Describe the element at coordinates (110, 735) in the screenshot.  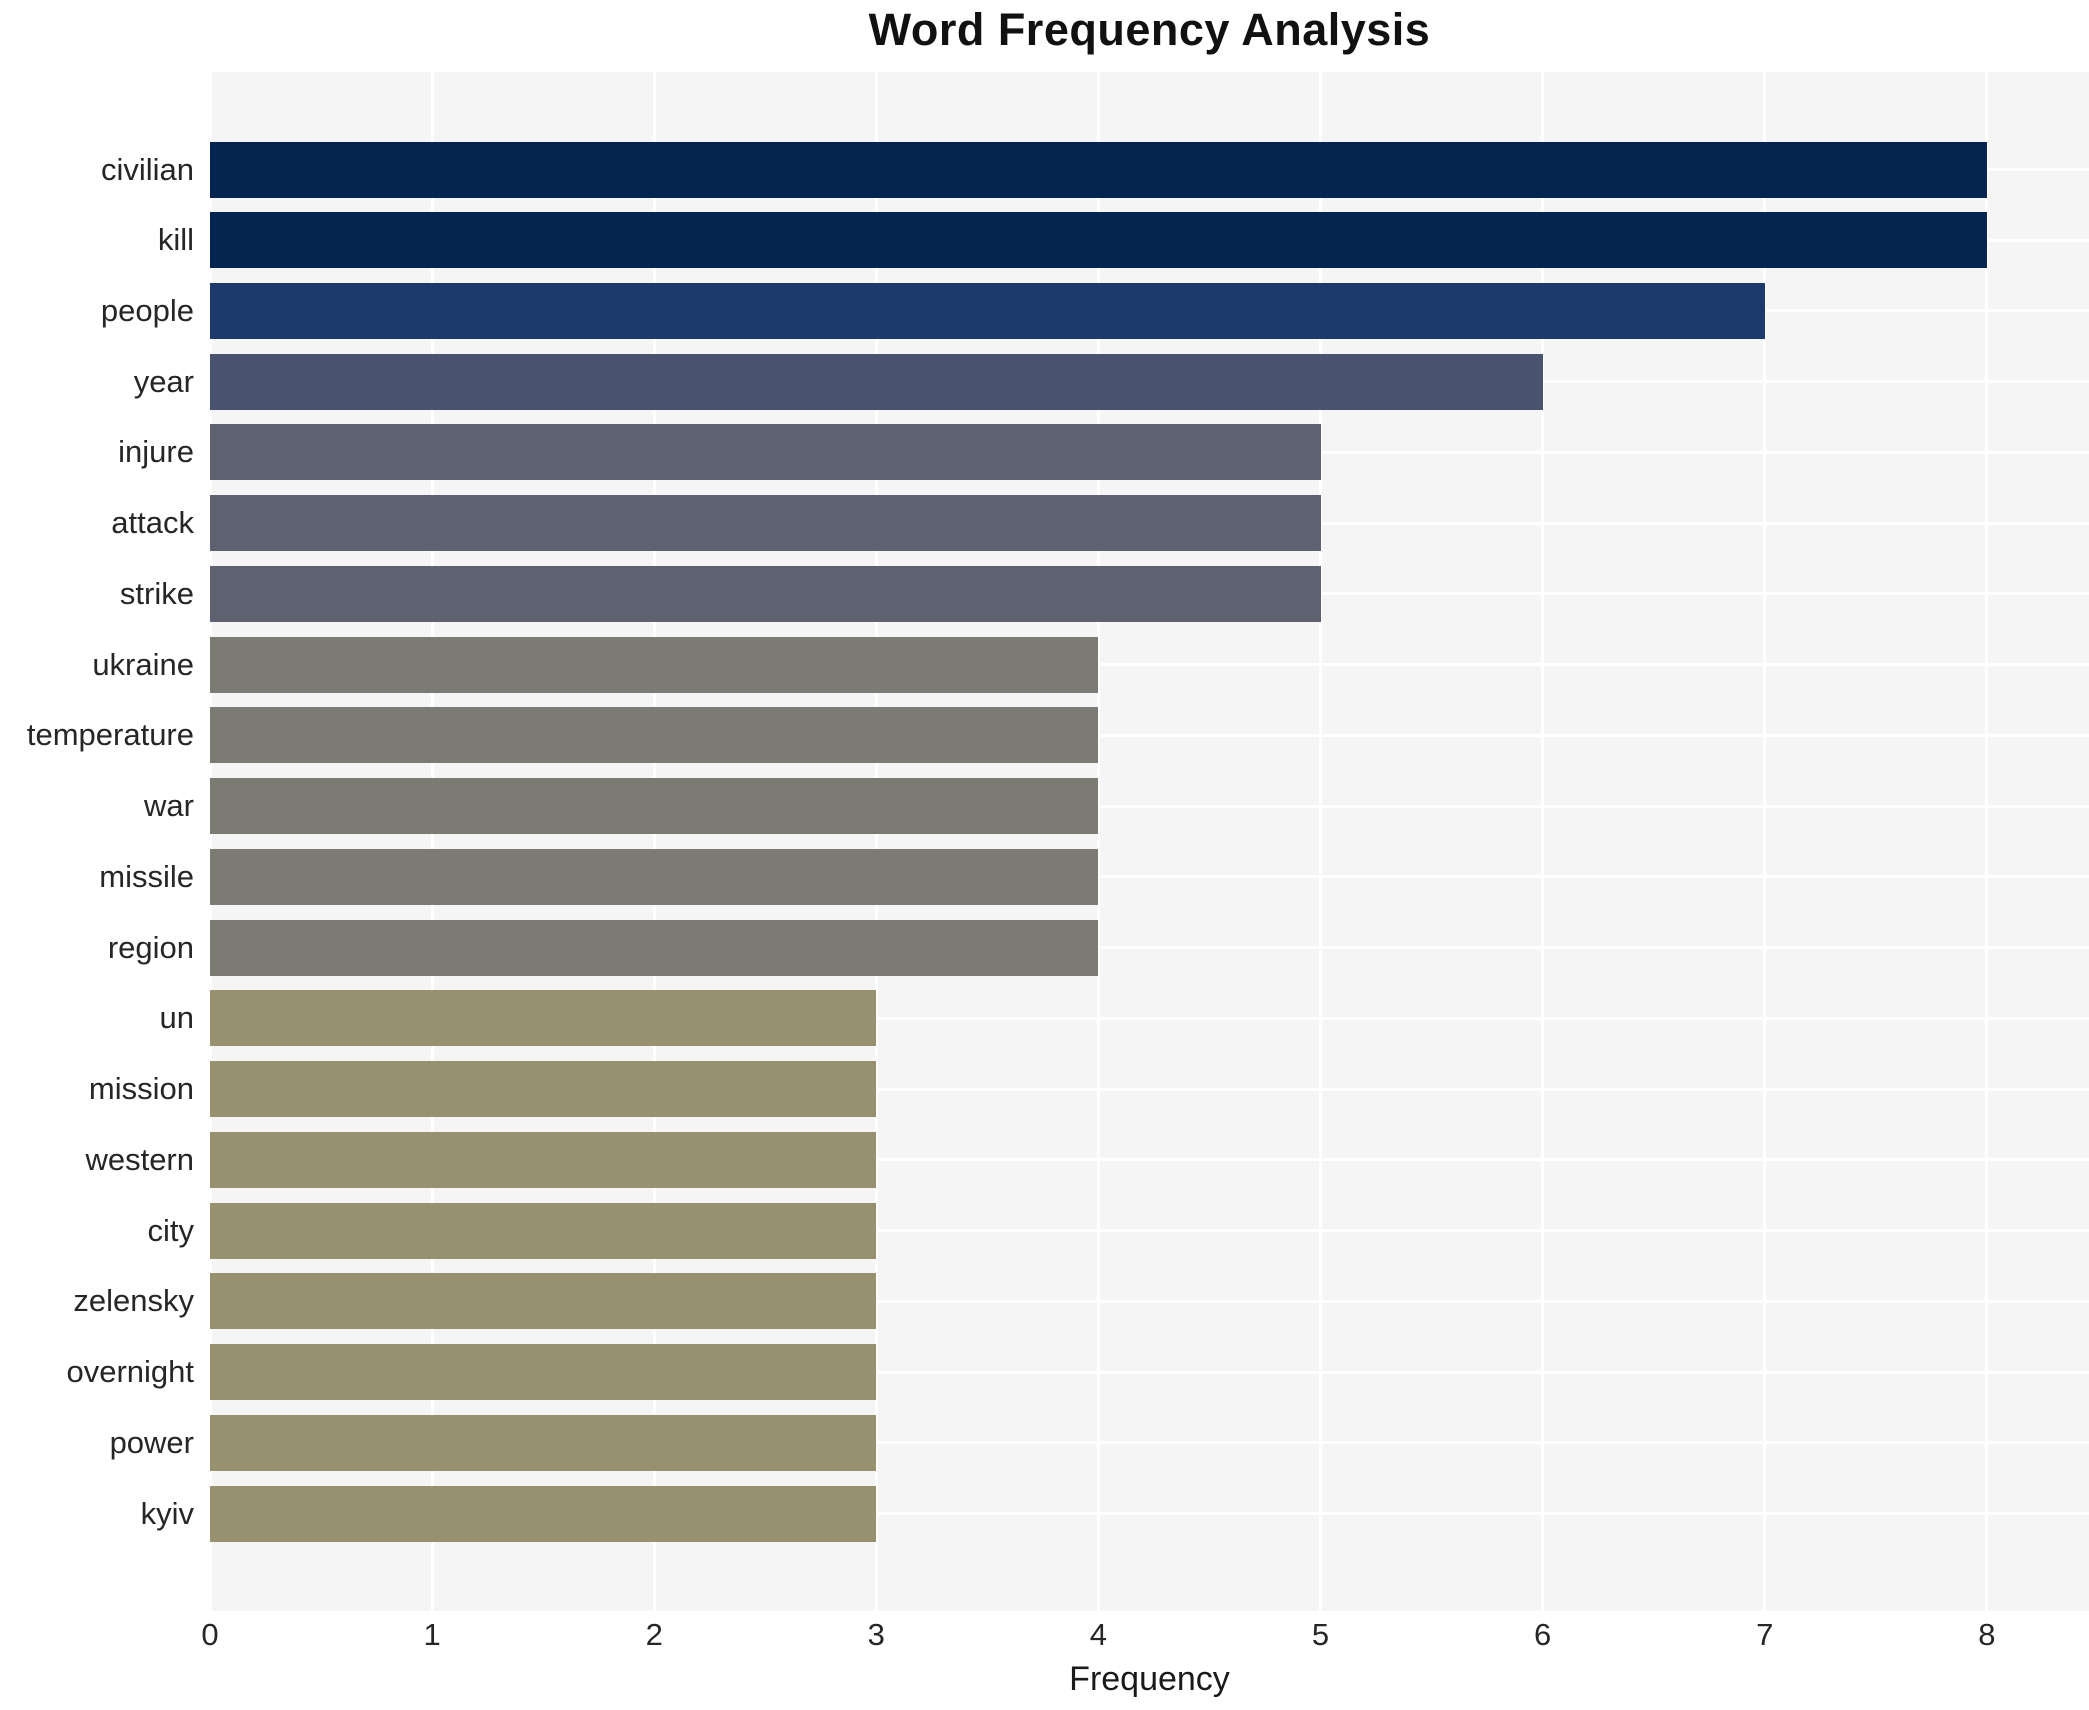
I see `y-label-temperature: temperature` at that location.